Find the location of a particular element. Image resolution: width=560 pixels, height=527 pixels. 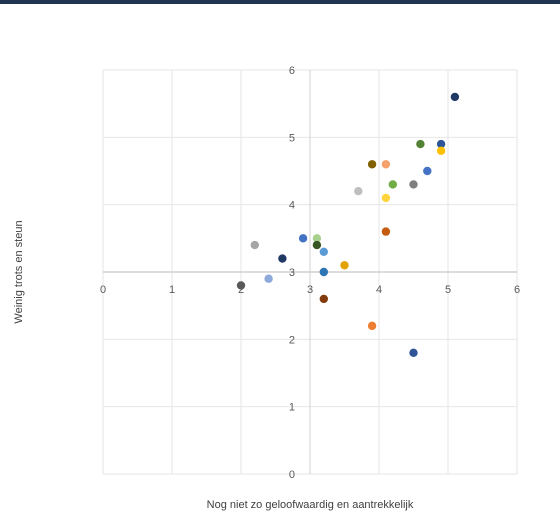

x-tick-label-1: 1 is located at coordinates (172, 290).